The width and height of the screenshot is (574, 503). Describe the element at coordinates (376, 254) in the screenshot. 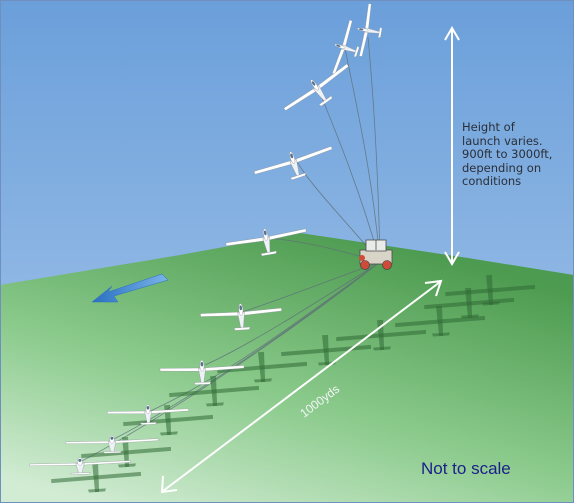

I see `winch-truck-icon` at that location.